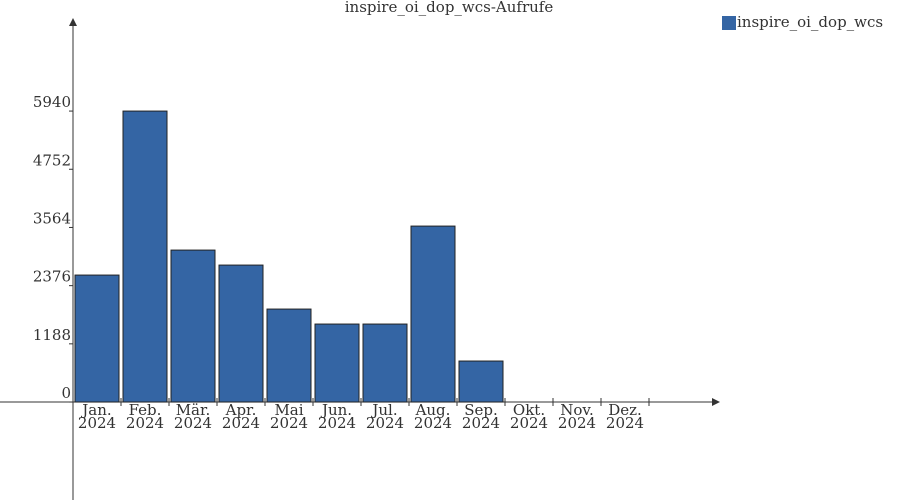  I want to click on y-tick-label: 0, so click(66, 393).